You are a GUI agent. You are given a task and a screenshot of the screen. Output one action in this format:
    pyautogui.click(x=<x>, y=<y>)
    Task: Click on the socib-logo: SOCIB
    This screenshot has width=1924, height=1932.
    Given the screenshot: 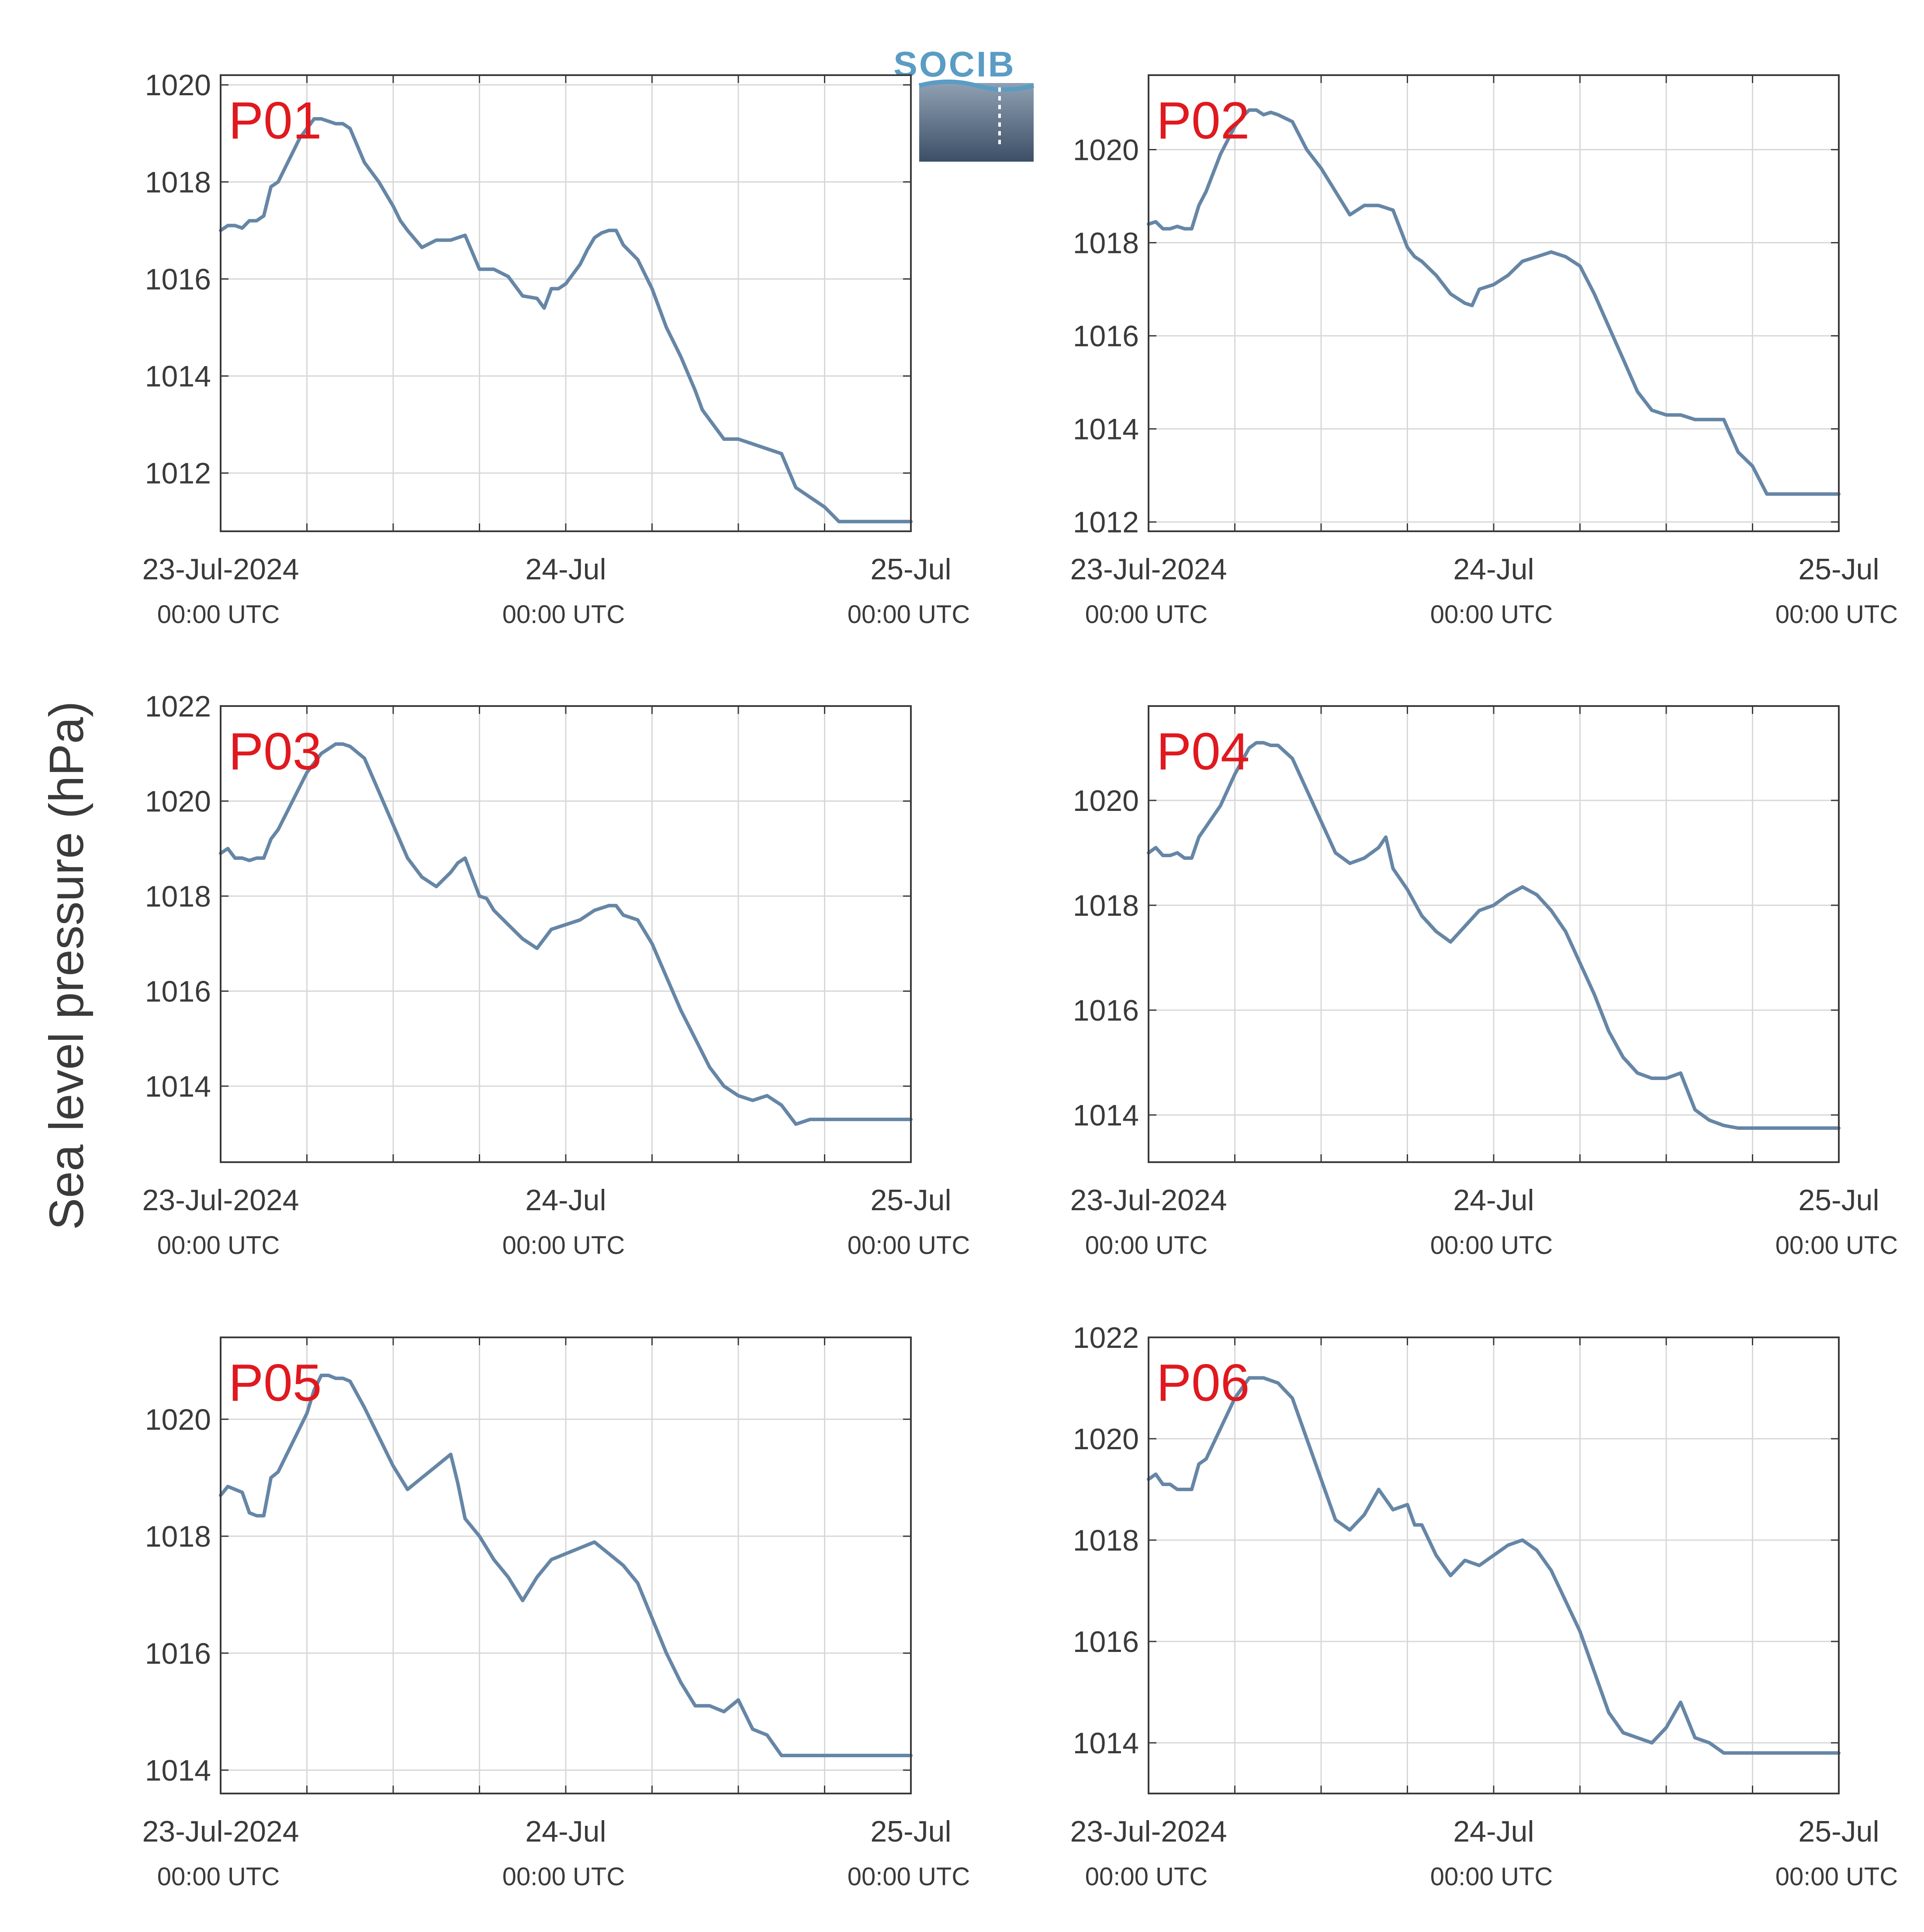 What is the action you would take?
    pyautogui.click(x=964, y=103)
    